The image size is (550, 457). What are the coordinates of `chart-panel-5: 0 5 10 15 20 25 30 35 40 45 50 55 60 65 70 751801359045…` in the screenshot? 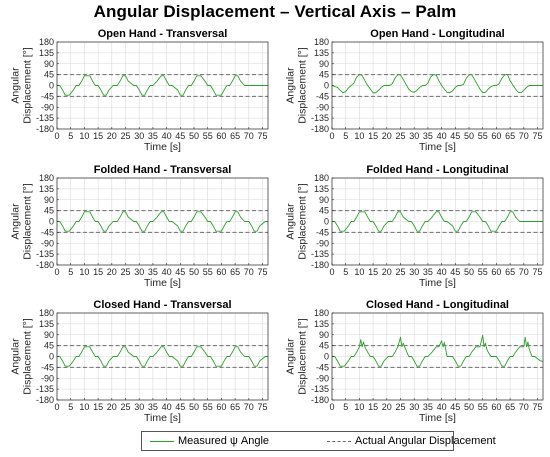 It's located at (139, 361).